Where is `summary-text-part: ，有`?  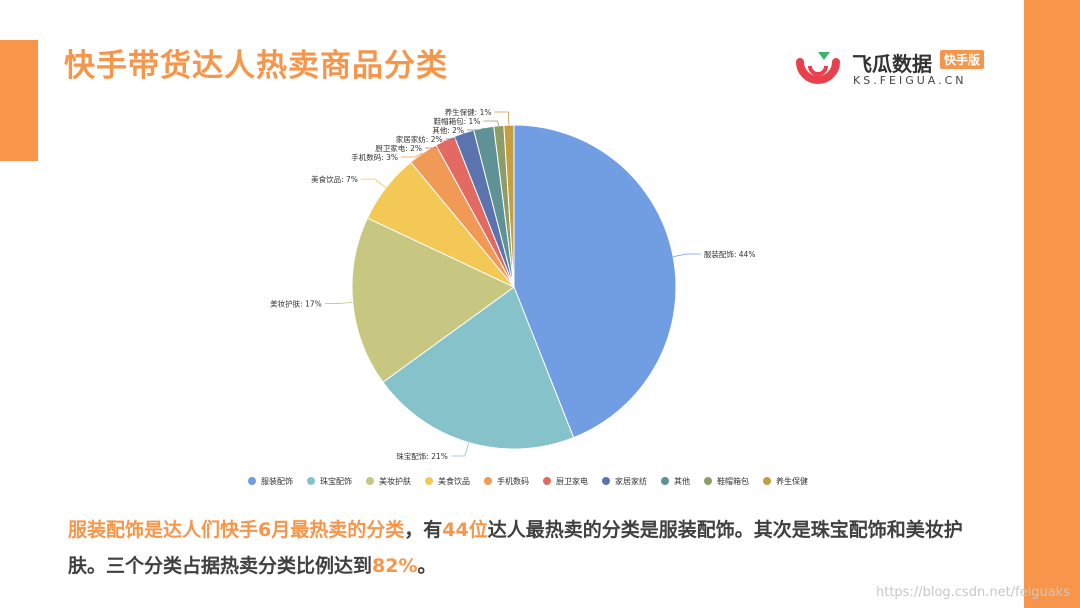
summary-text-part: ，有 is located at coordinates (423, 530).